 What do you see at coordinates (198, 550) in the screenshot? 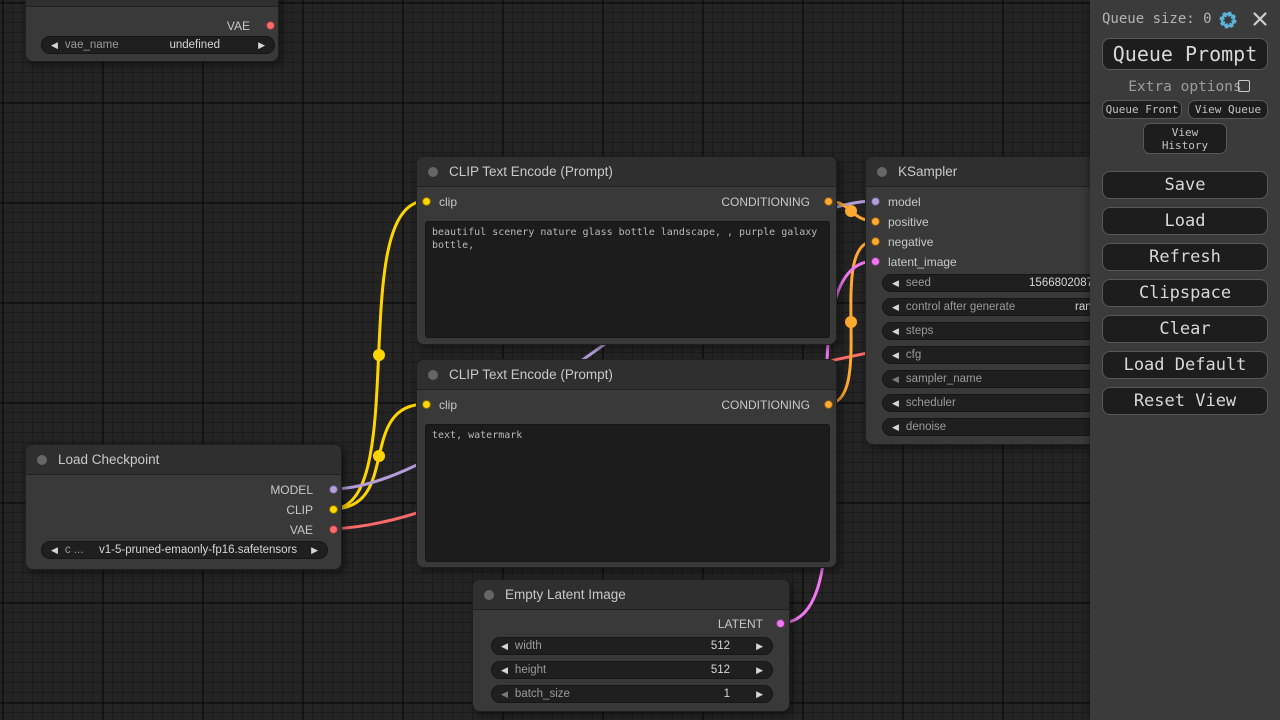
I see `widget-value: v1-5-pruned-emaonly-fp16.safetensors` at bounding box center [198, 550].